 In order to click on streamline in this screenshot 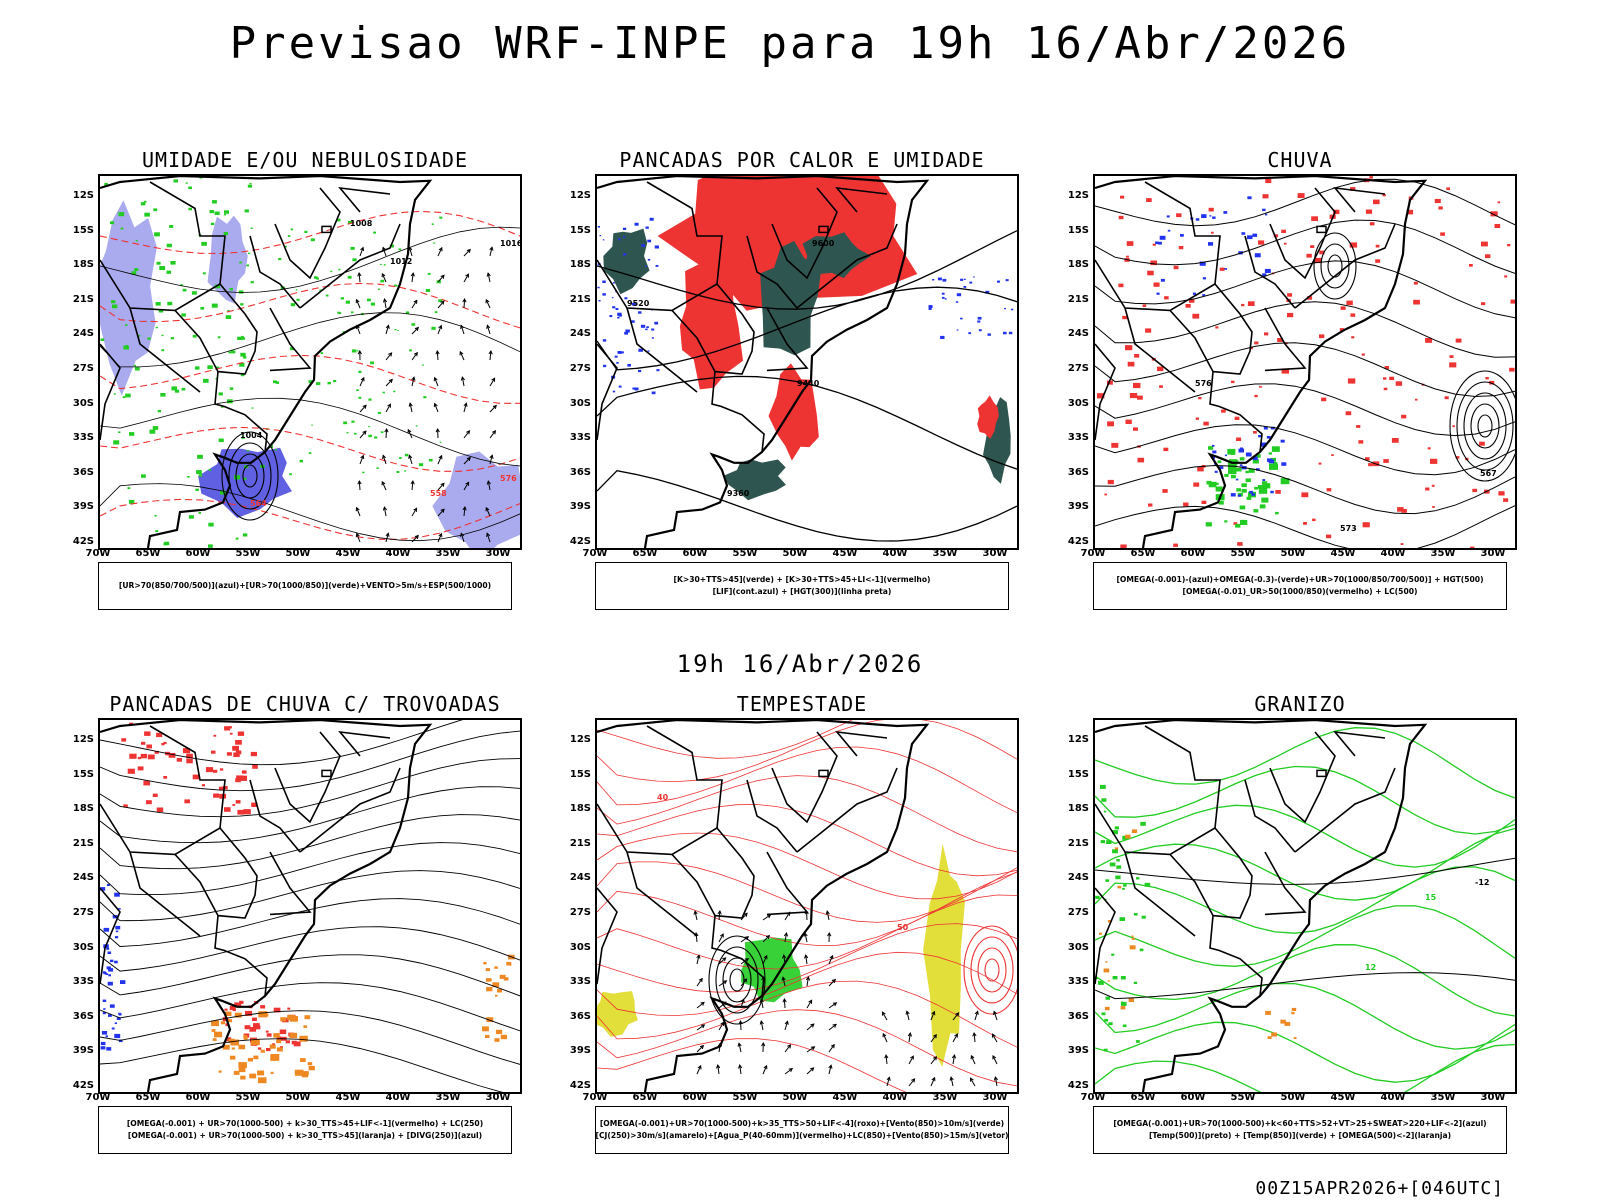, I will do `click(310, 896)`.